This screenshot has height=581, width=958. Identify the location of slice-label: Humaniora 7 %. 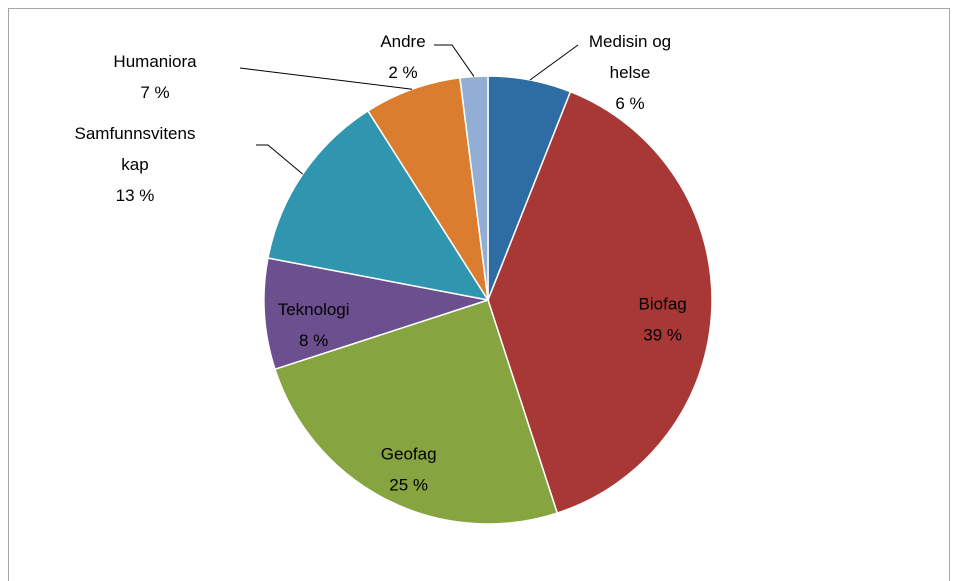
(155, 77).